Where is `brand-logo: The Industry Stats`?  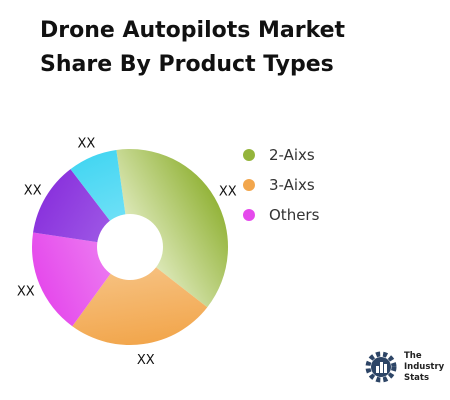 brand-logo: The Industry Stats is located at coordinates (407, 367).